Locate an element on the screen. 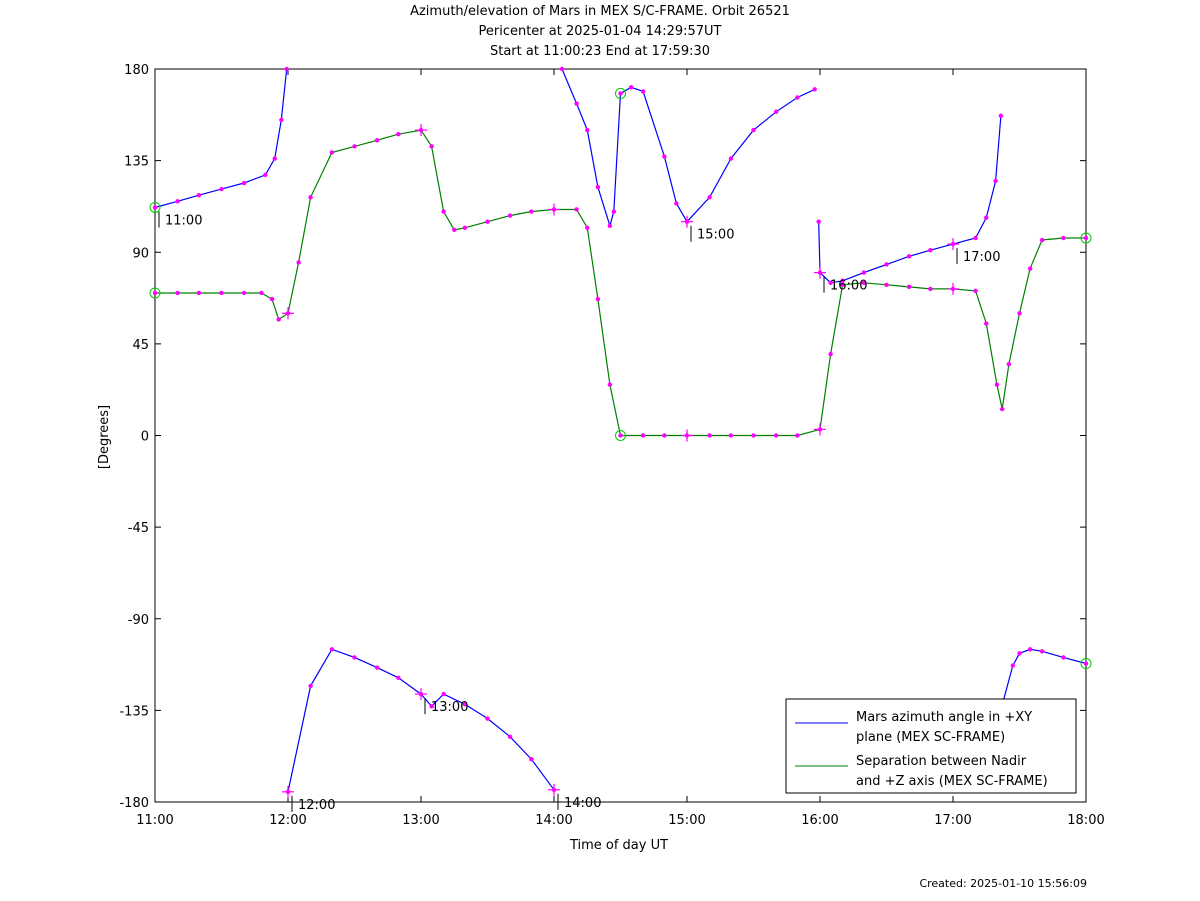 The image size is (1200, 901). legend-label-azimuth-line1: Mars azimuth angle in +XY is located at coordinates (944, 717).